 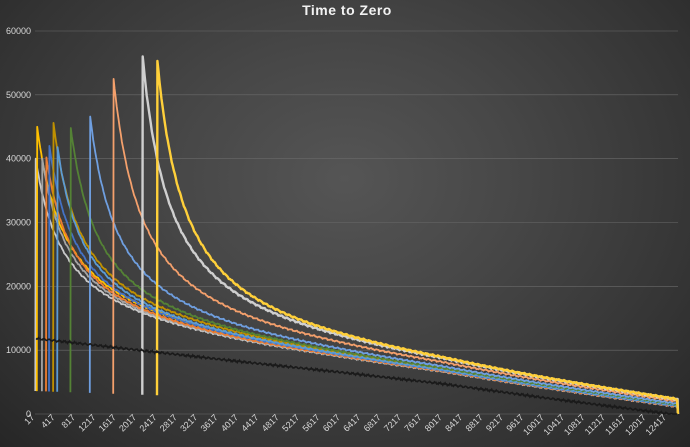 I want to click on x-tick-label: 6817, so click(x=372, y=422).